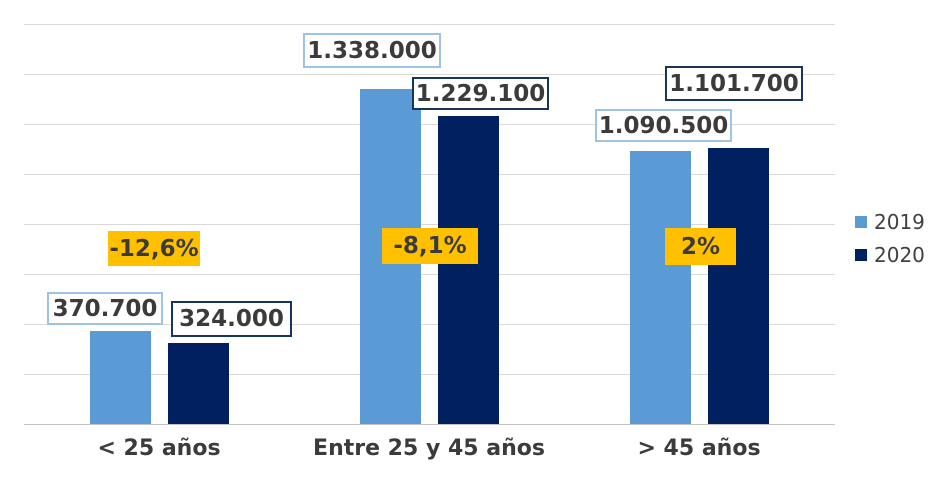  What do you see at coordinates (159, 448) in the screenshot?
I see `category-label-< 25 años: < 25 años` at bounding box center [159, 448].